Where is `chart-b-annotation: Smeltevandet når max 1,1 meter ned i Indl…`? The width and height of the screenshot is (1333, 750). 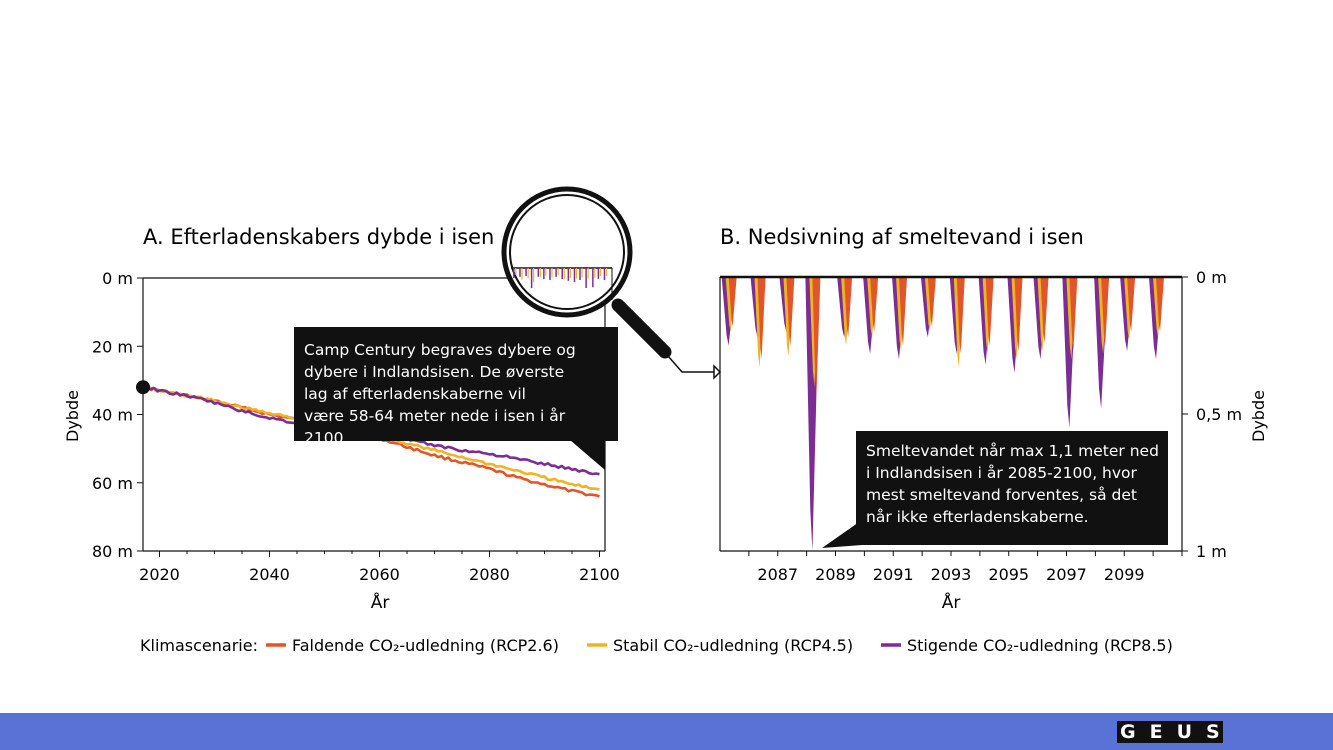
chart-b-annotation: Smeltevandet når max 1,1 meter ned i Indl… is located at coordinates (995, 489).